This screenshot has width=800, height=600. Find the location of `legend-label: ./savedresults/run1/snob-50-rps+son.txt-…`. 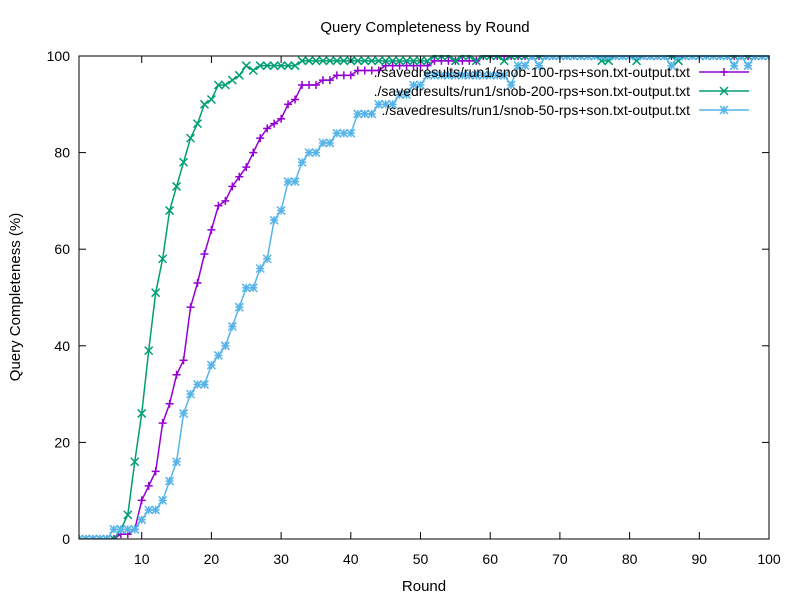

legend-label: ./savedresults/run1/snob-50-rps+son.txt-… is located at coordinates (535, 110).